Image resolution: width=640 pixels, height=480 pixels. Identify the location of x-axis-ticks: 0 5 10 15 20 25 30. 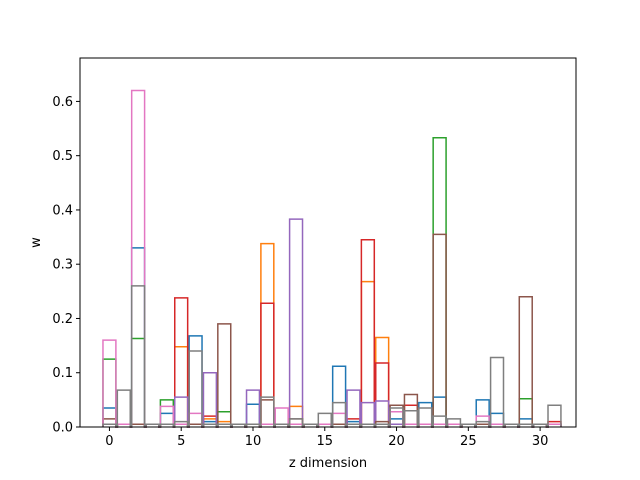
(326, 438).